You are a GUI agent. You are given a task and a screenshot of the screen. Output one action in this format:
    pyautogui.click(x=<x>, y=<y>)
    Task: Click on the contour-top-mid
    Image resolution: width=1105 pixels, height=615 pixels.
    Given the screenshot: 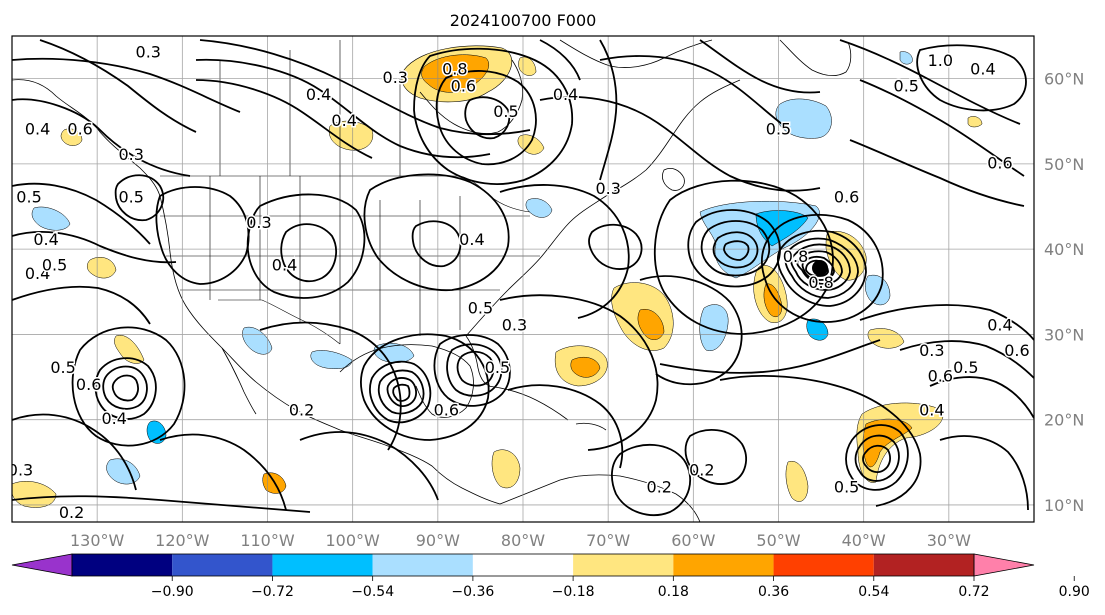 What is the action you would take?
    pyautogui.click(x=760, y=66)
    